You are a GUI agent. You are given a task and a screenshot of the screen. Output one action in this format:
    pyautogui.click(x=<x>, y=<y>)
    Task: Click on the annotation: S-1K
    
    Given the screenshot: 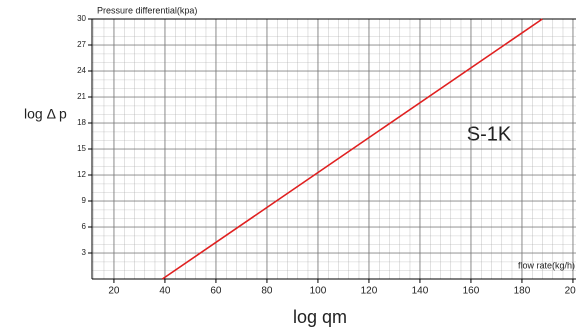 What is the action you would take?
    pyautogui.click(x=489, y=134)
    